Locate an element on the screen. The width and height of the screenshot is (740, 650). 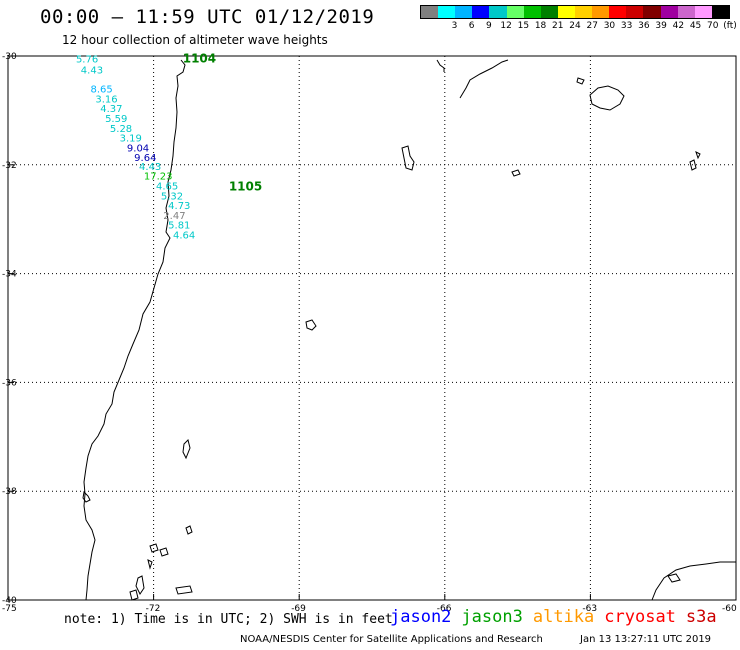
lon-label: -72 is located at coordinates (153, 609).